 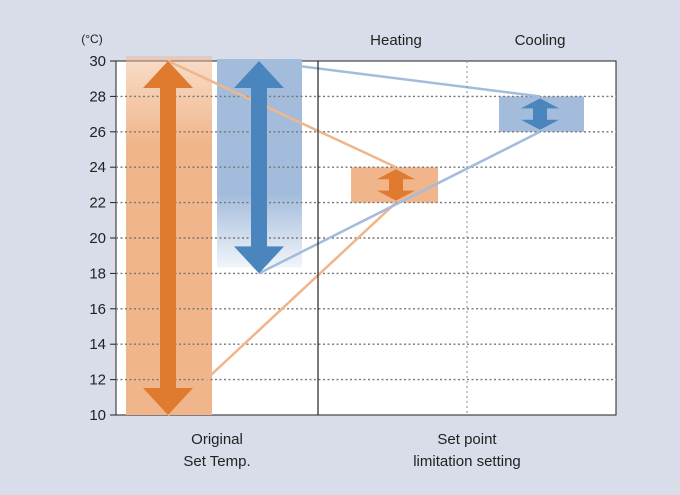 I want to click on tick-label-14: 14, so click(x=97, y=344).